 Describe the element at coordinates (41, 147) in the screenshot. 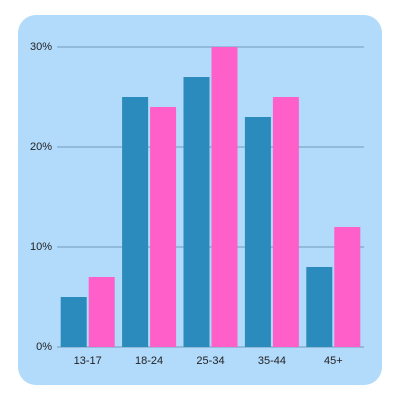

I see `y-tick-label: 20%` at that location.